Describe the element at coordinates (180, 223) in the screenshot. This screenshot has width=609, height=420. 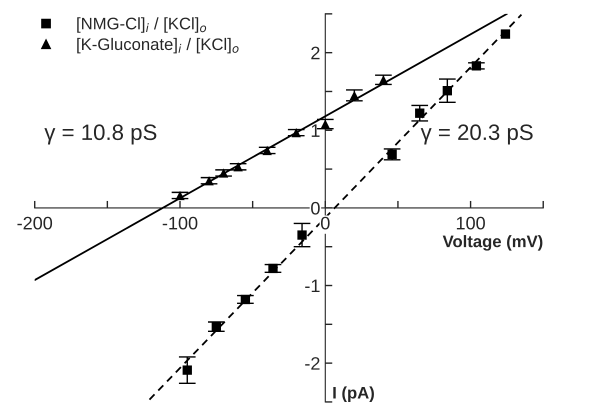
I see `x-tick-label: -100` at that location.